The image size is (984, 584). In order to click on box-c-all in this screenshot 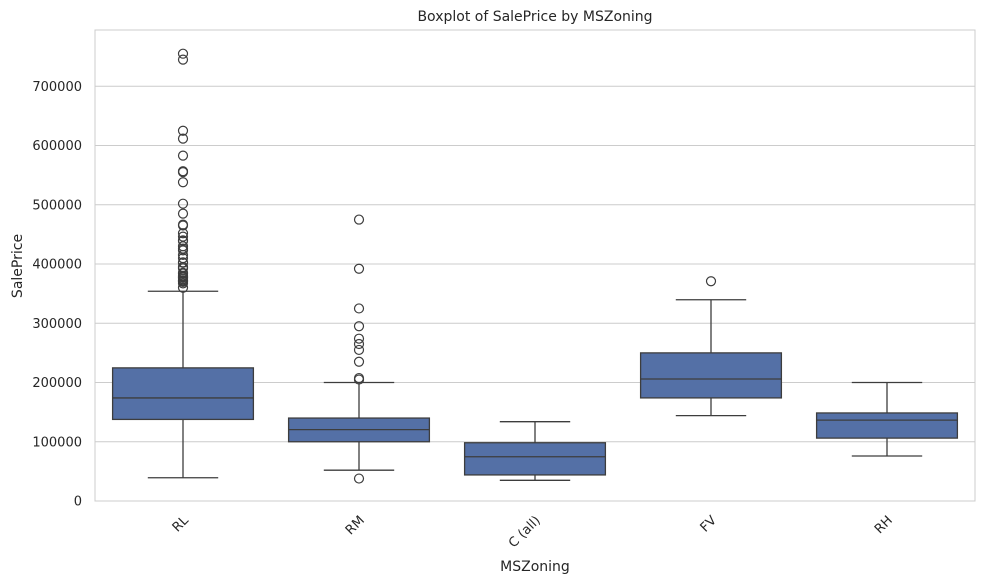, I will do `click(535, 451)`.